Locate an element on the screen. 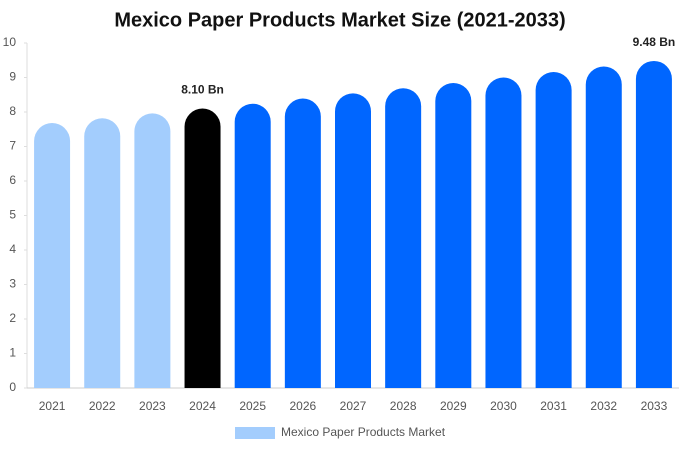 This screenshot has width=680, height=450. x-tick-label: 2033 is located at coordinates (654, 406).